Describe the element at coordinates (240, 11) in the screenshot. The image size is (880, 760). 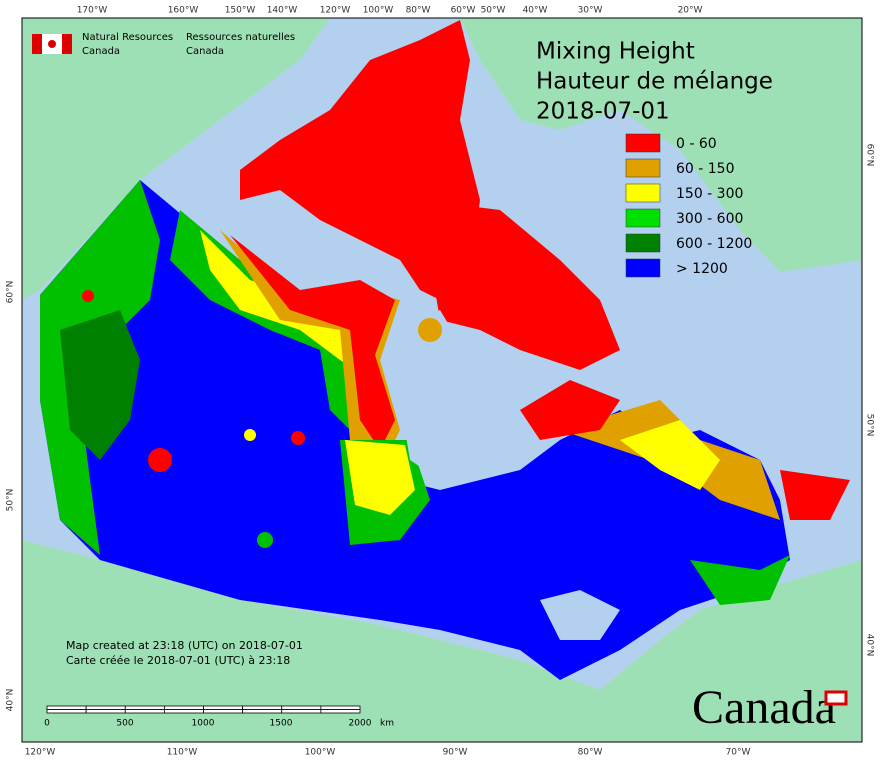
I see `graticule-label: 150°W` at that location.